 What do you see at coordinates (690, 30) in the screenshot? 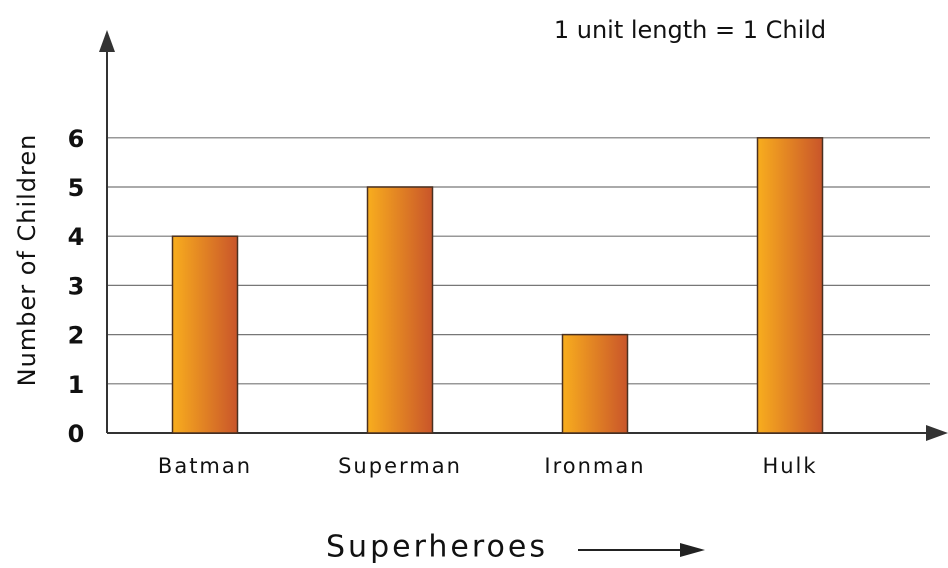
I see `annotation: 1 unit length = 1 Child` at bounding box center [690, 30].